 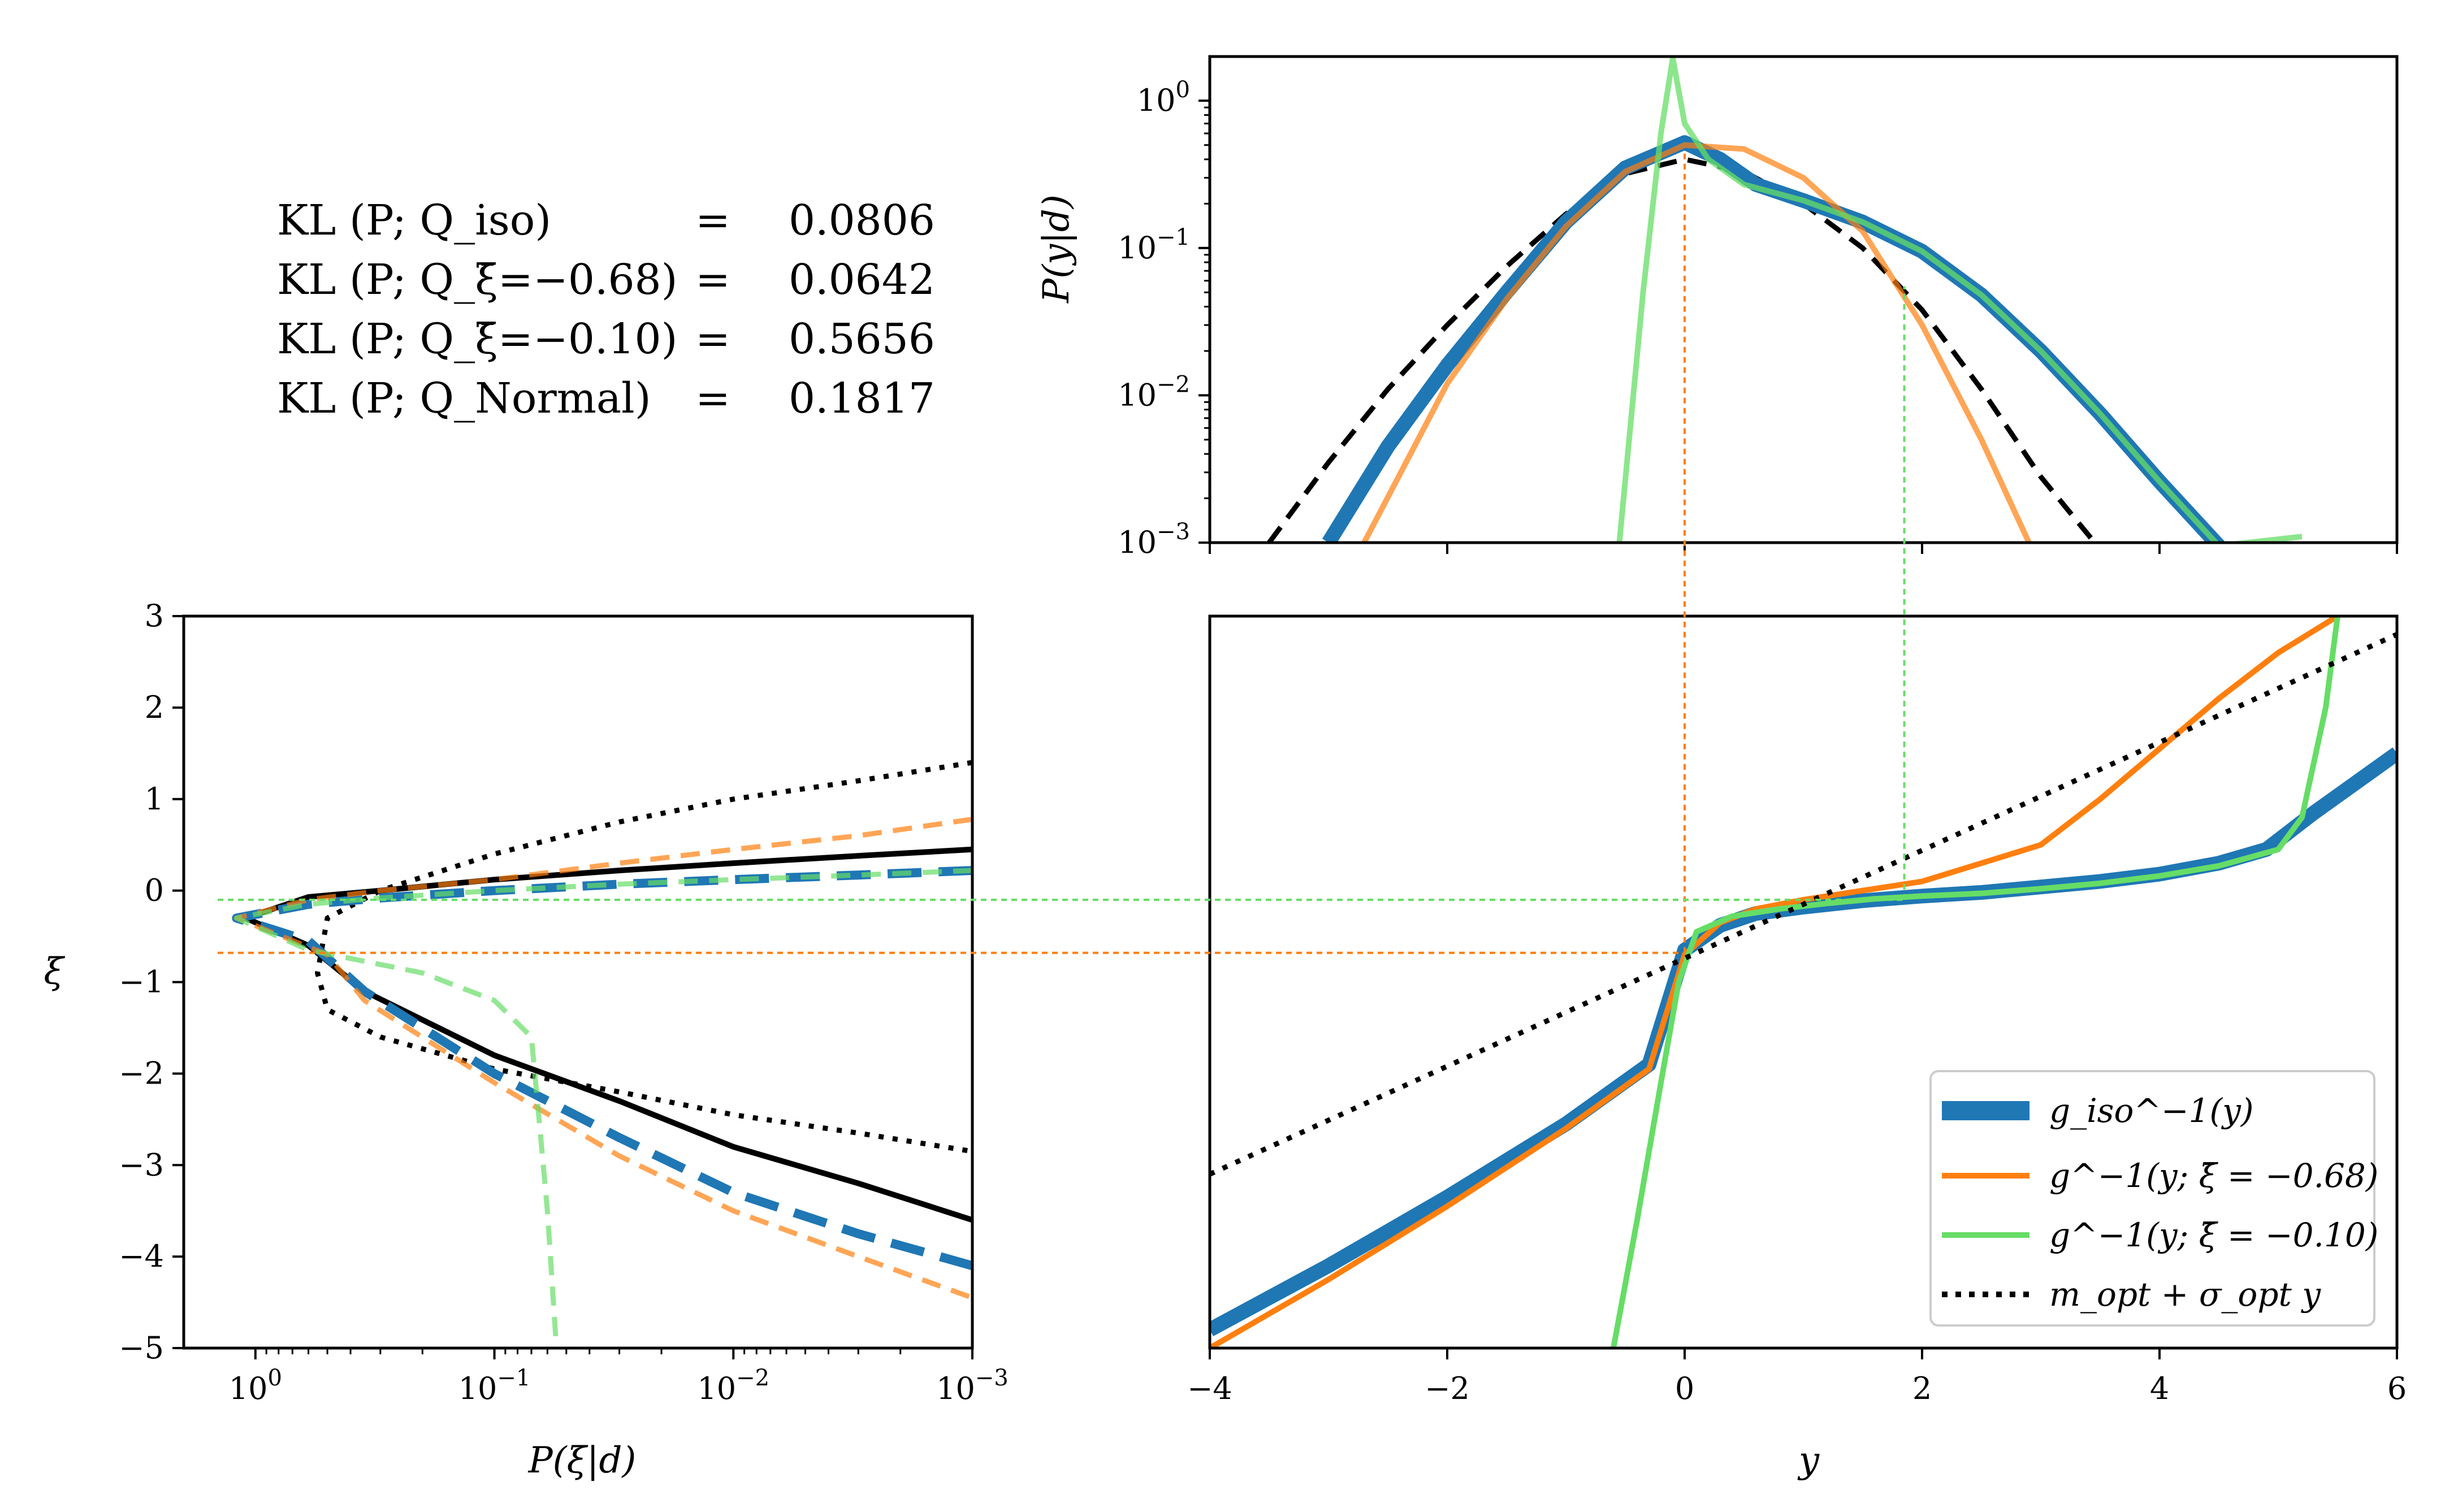 What do you see at coordinates (55, 972) in the screenshot?
I see `left-ylabel: ξ` at bounding box center [55, 972].